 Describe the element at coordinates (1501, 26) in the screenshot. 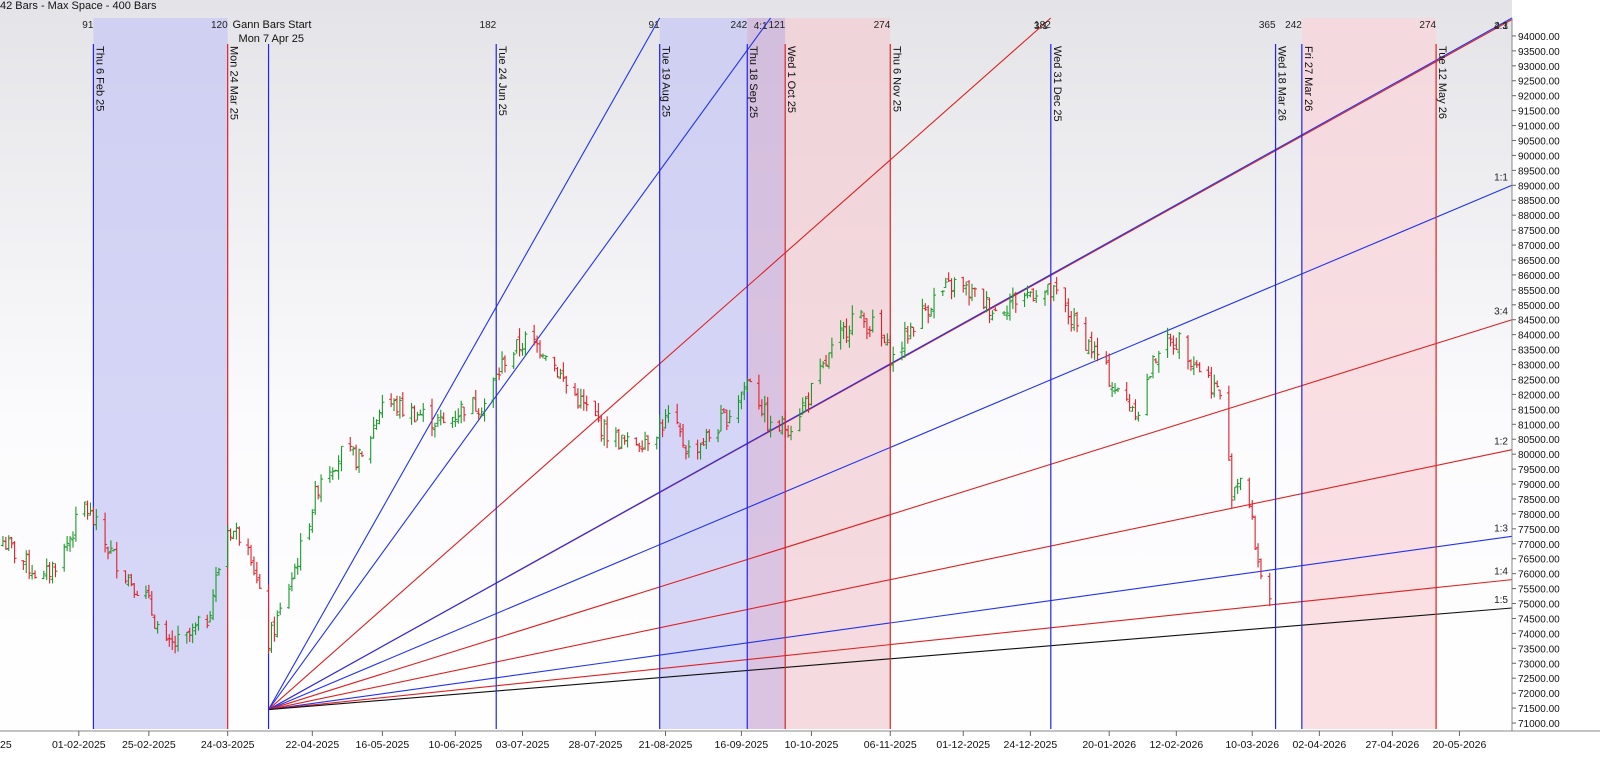

I see `fan-ratio-label: 4:3` at that location.